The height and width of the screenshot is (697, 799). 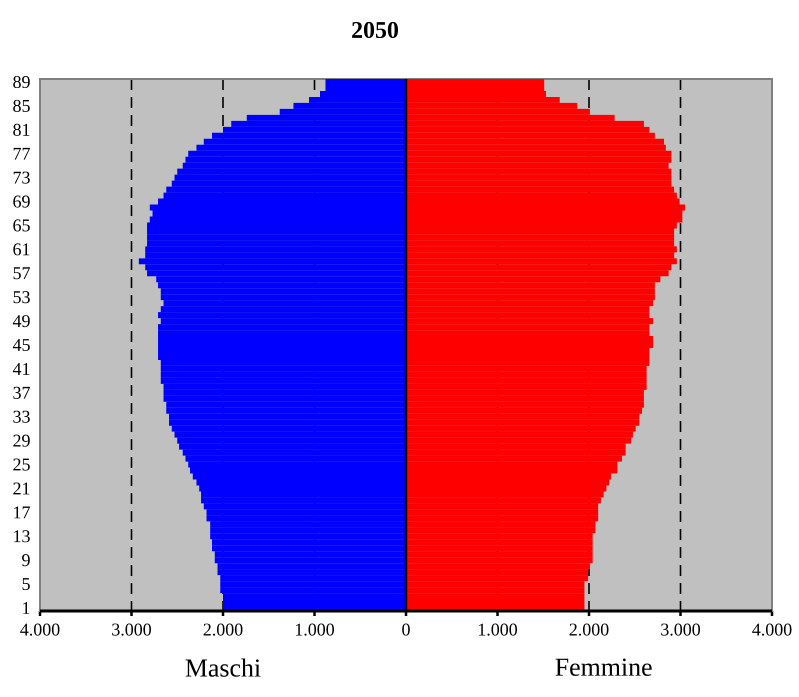 I want to click on y-tick-label: 33, so click(x=21, y=416).